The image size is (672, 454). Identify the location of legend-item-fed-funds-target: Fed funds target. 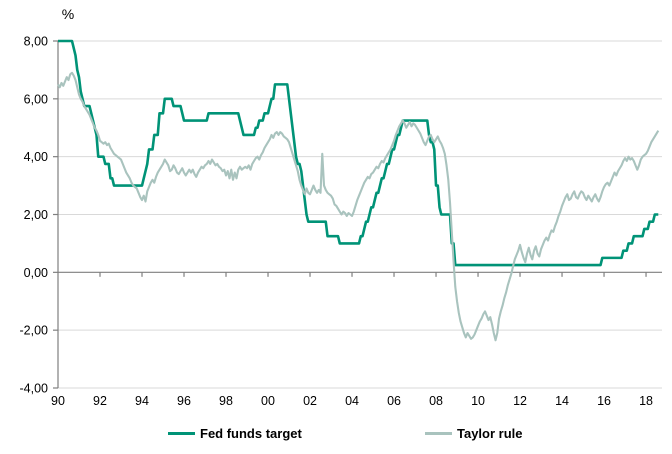
(235, 433).